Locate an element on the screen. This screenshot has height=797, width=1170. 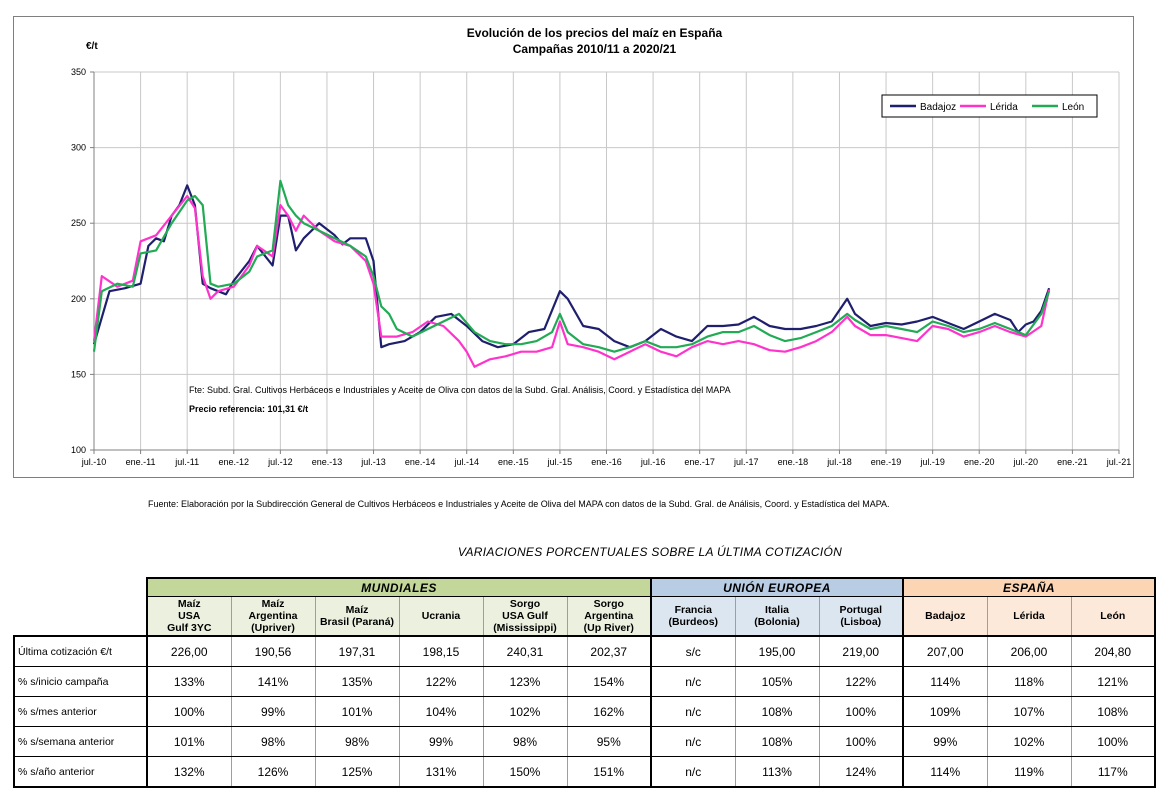
table-cell: 101% is located at coordinates (357, 711).